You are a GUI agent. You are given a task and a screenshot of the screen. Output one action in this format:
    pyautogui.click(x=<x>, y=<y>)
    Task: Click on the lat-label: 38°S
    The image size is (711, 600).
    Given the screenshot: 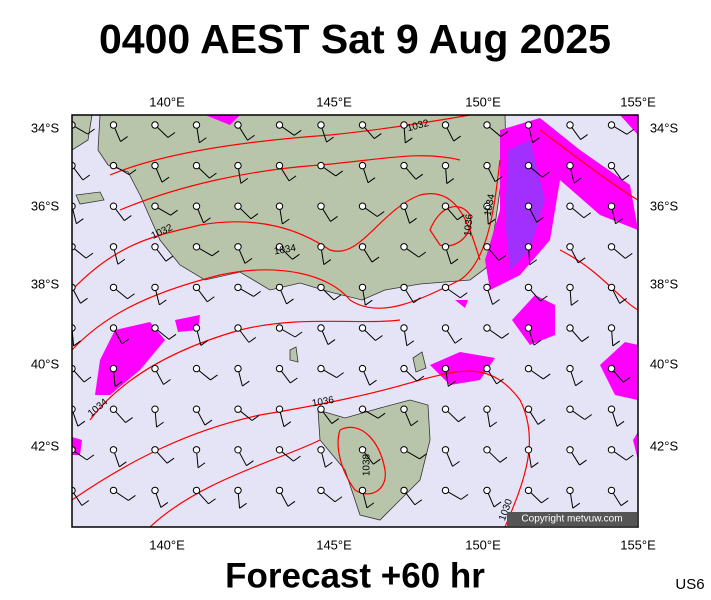 What is the action you would take?
    pyautogui.click(x=45, y=283)
    